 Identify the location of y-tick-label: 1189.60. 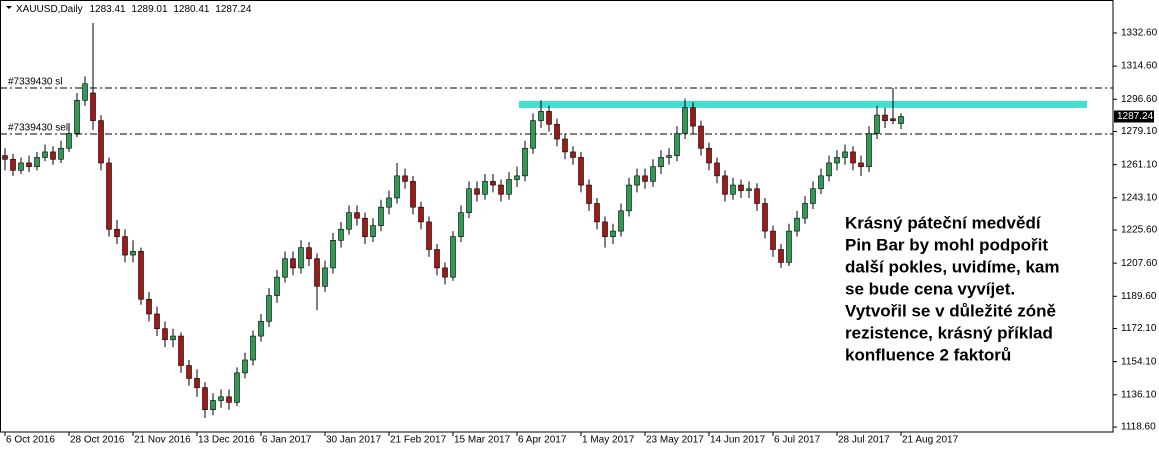
(1139, 296).